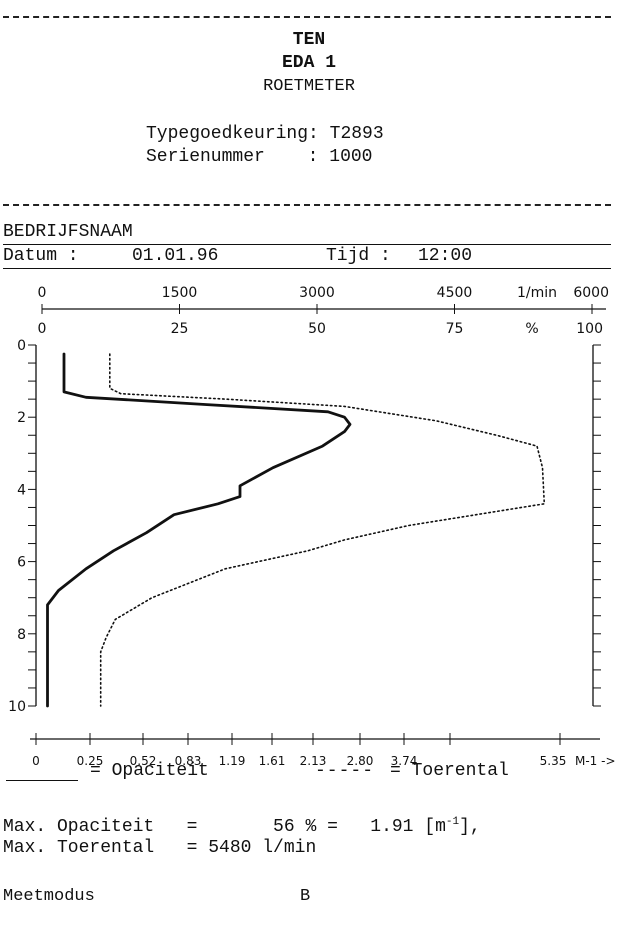 The width and height of the screenshot is (618, 927). I want to click on k-tick-label: 1.19, so click(232, 761).